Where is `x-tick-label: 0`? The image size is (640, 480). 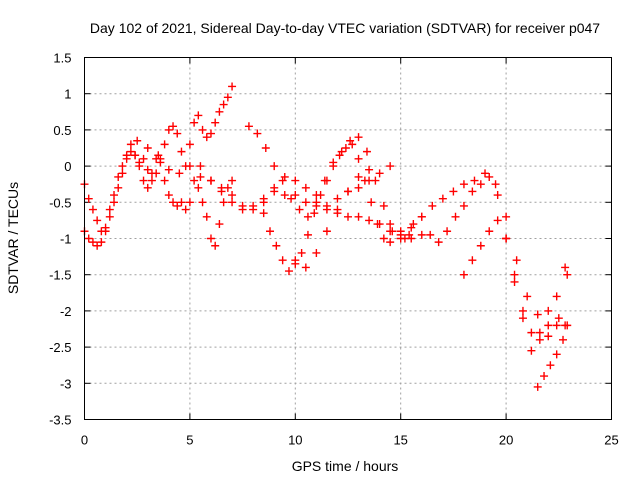
x-tick-label: 0 is located at coordinates (84, 440).